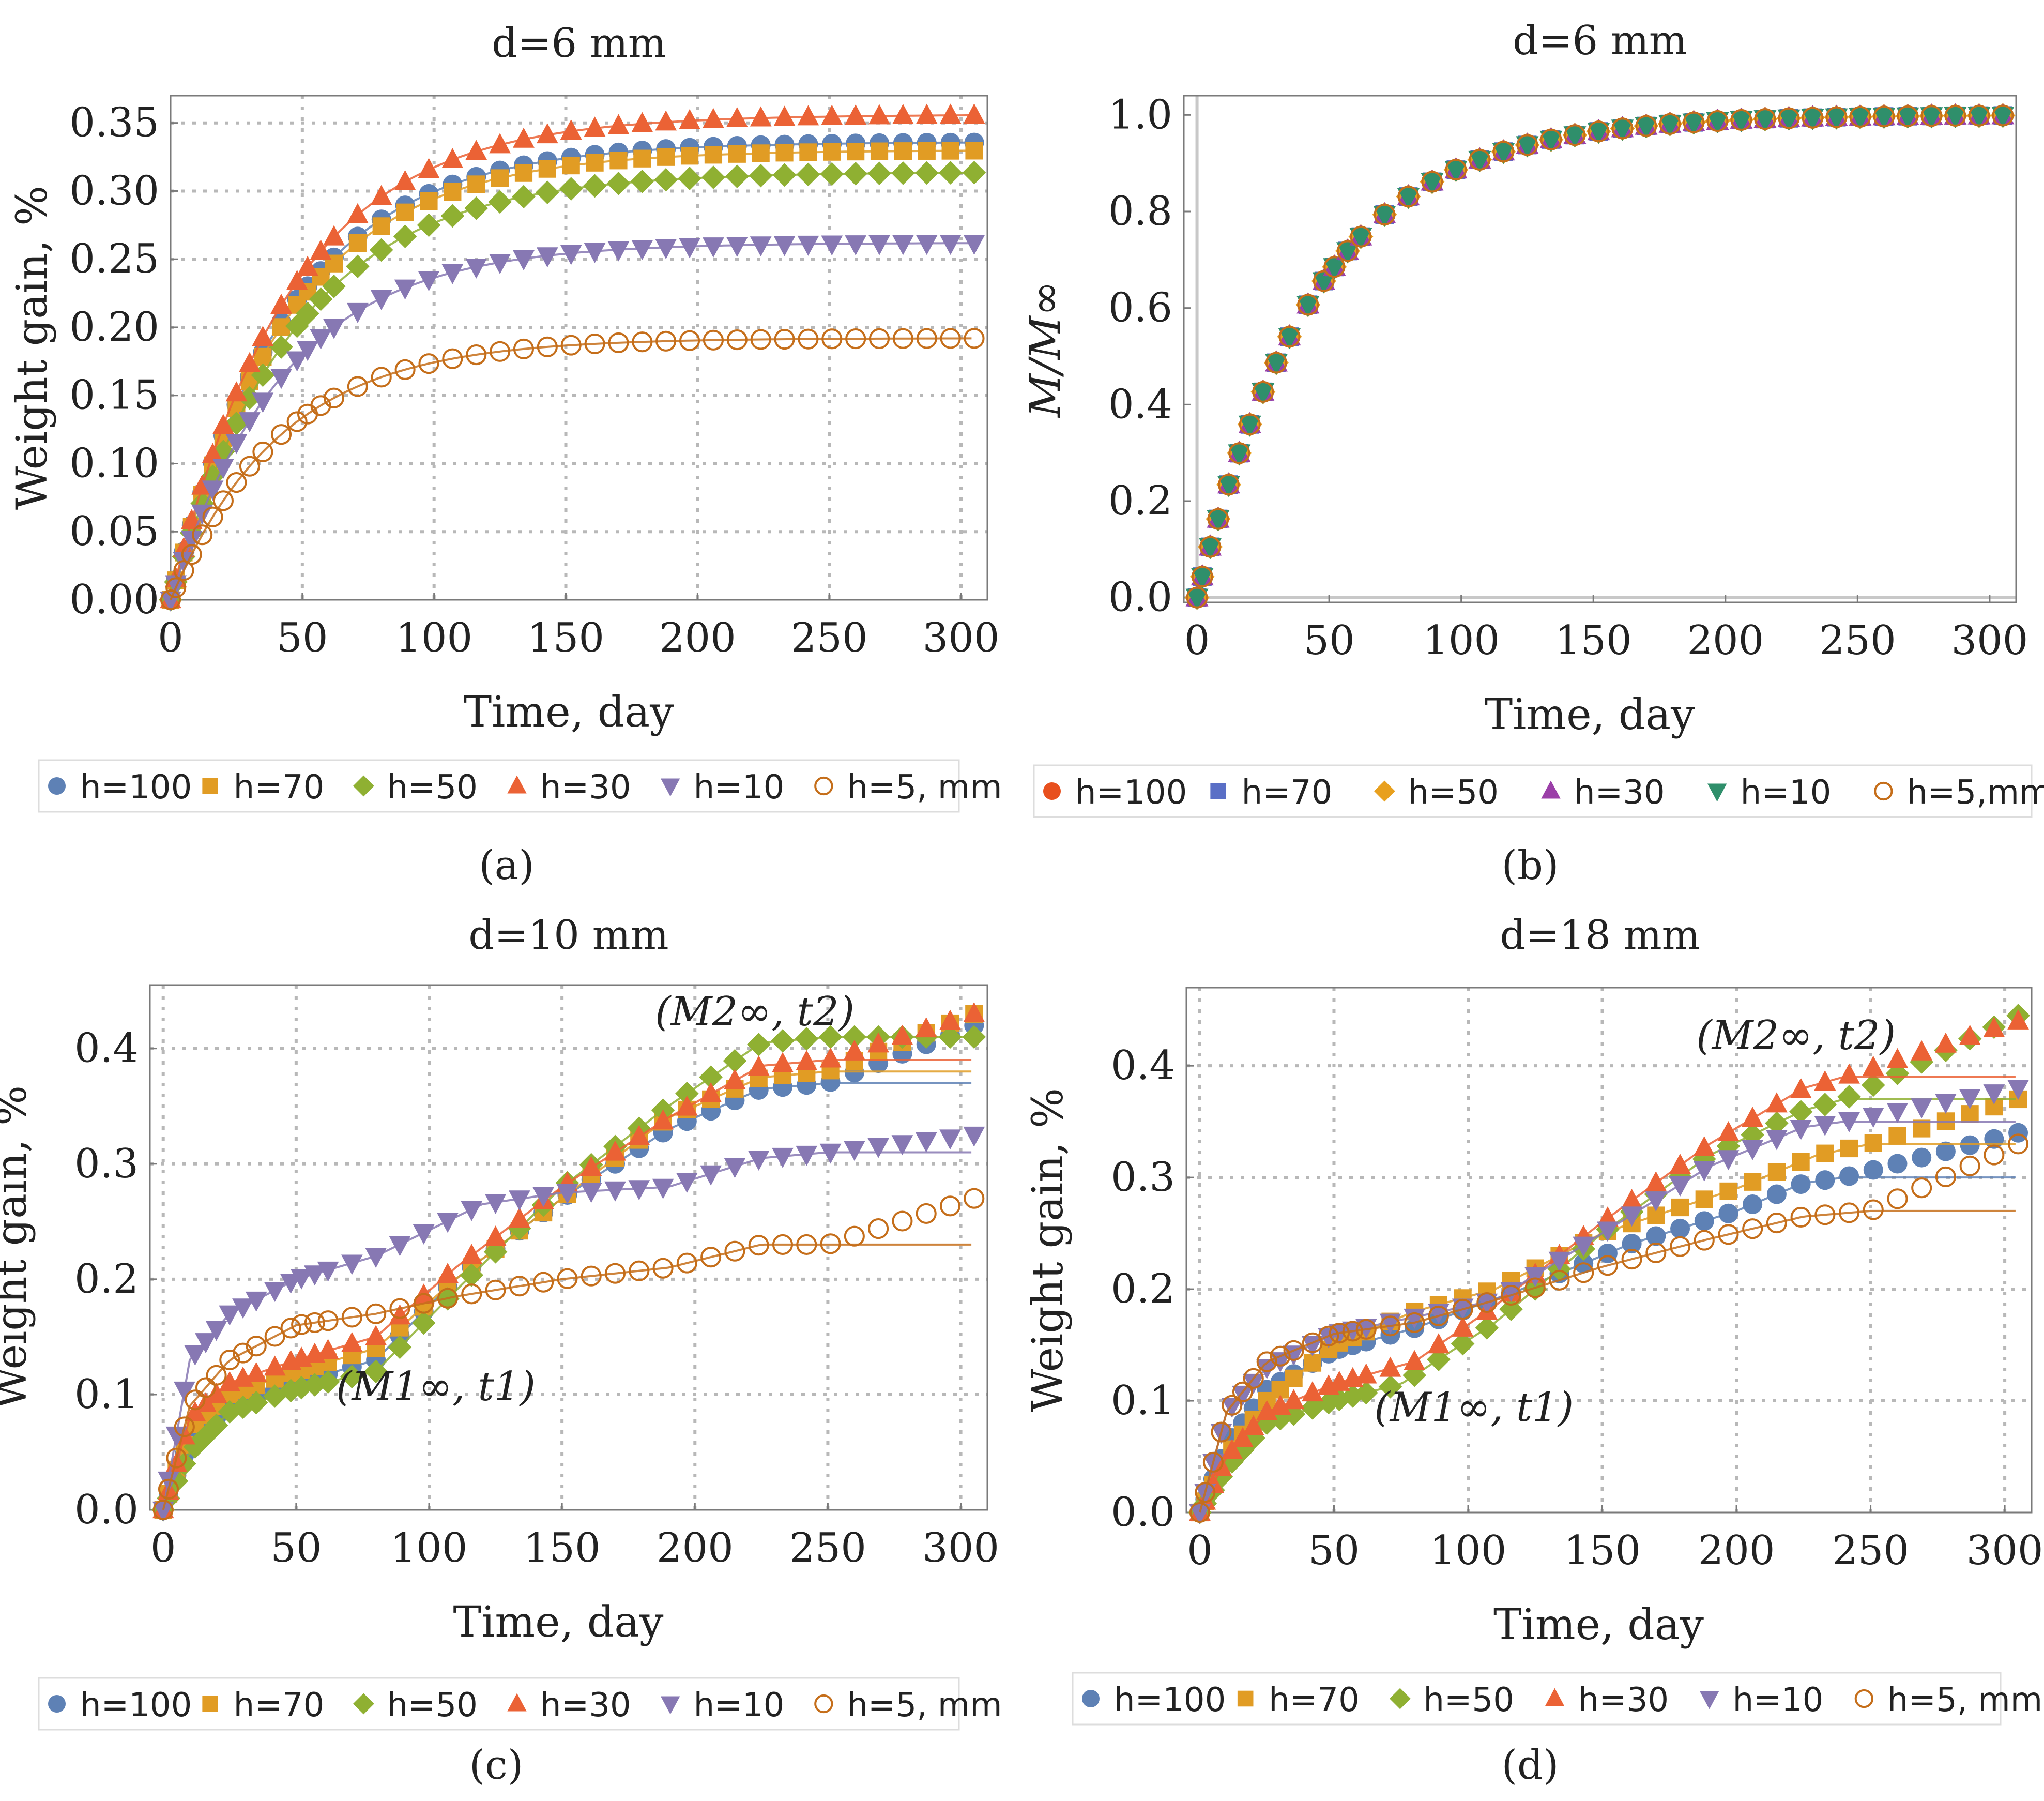  I want to click on panel-label: (a), so click(507, 866).